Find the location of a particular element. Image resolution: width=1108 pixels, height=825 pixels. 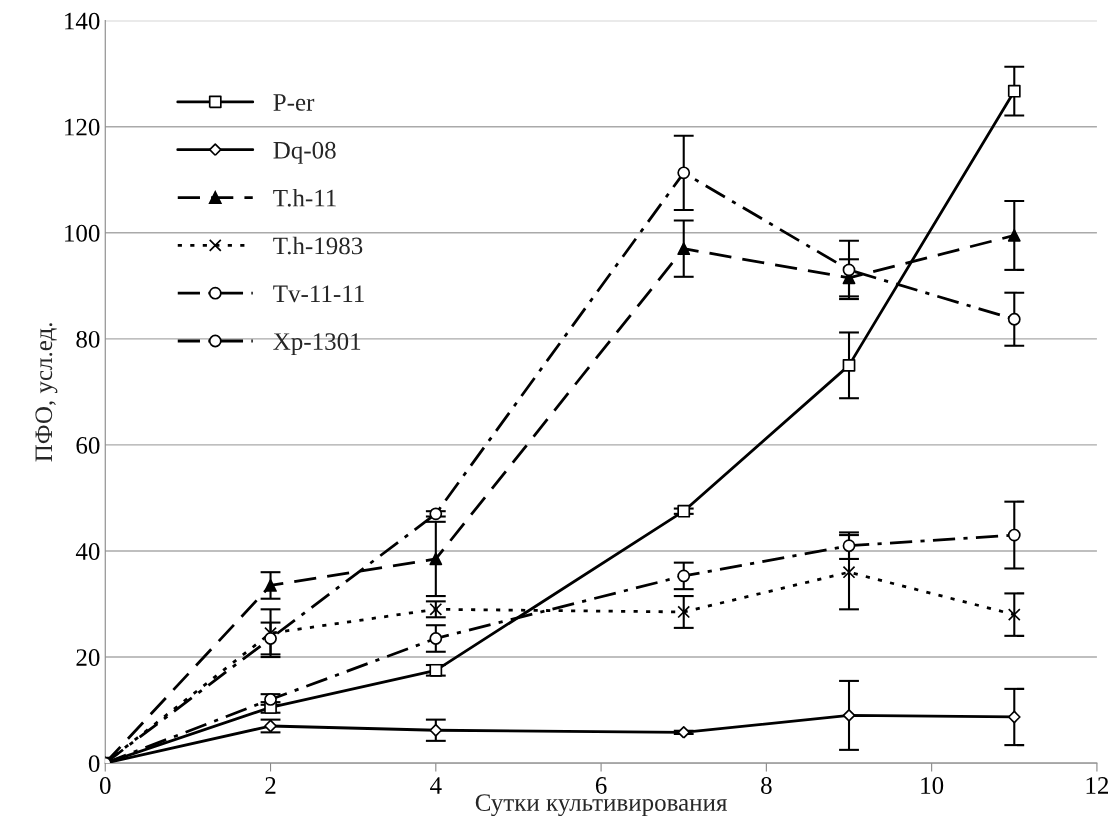

x-tick-label: 6 is located at coordinates (601, 785).